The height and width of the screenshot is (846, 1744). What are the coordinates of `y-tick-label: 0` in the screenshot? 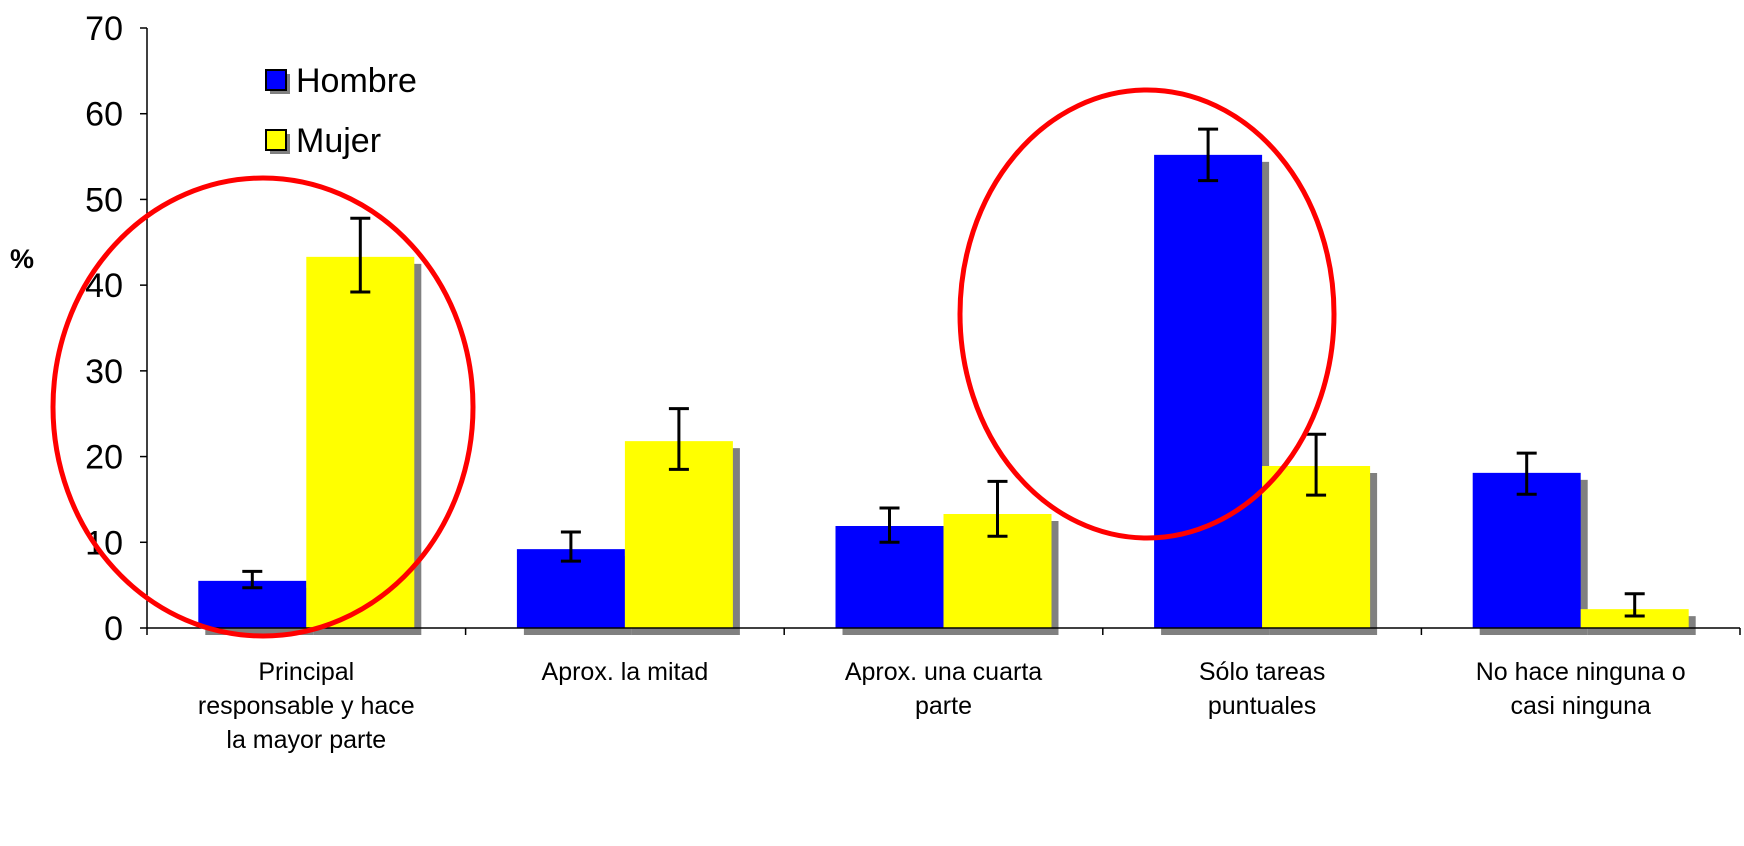 It's located at (113, 629).